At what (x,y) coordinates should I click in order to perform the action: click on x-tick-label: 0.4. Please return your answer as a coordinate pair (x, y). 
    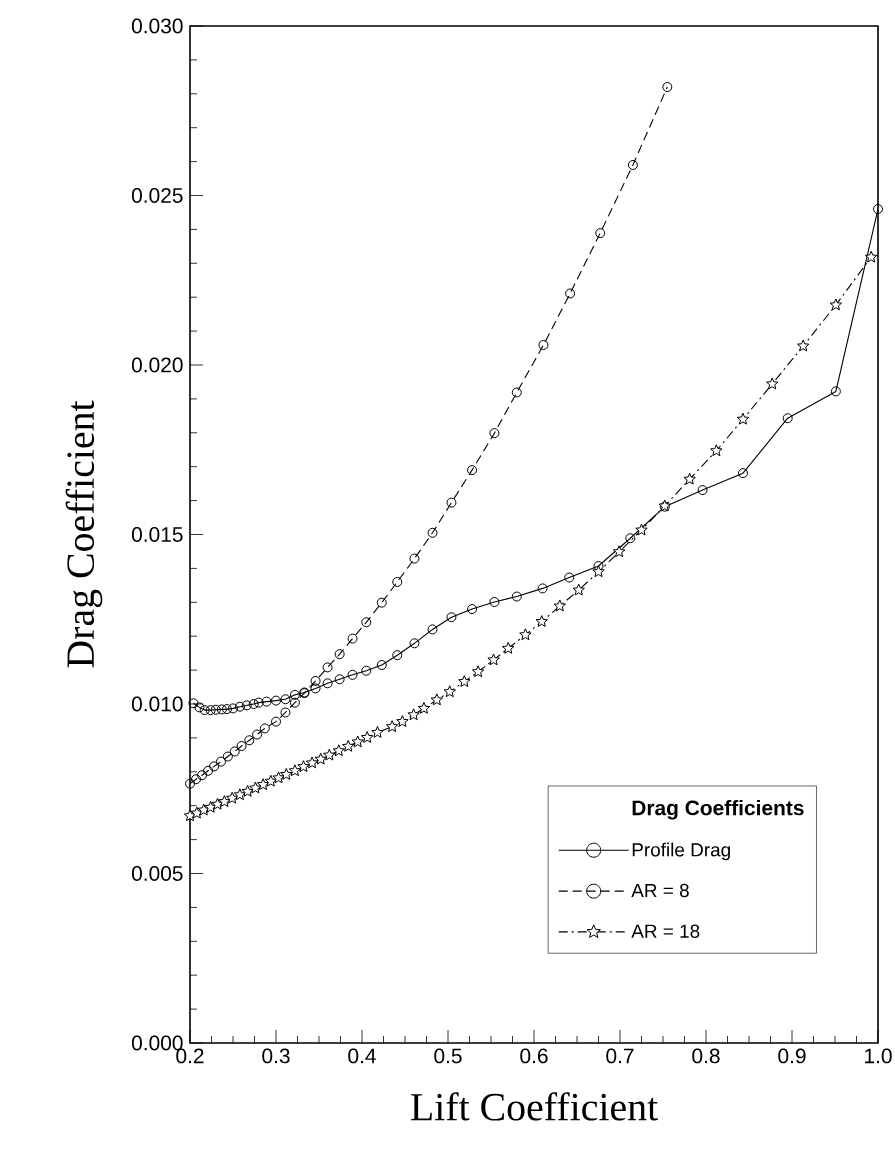
    Looking at the image, I should click on (362, 1056).